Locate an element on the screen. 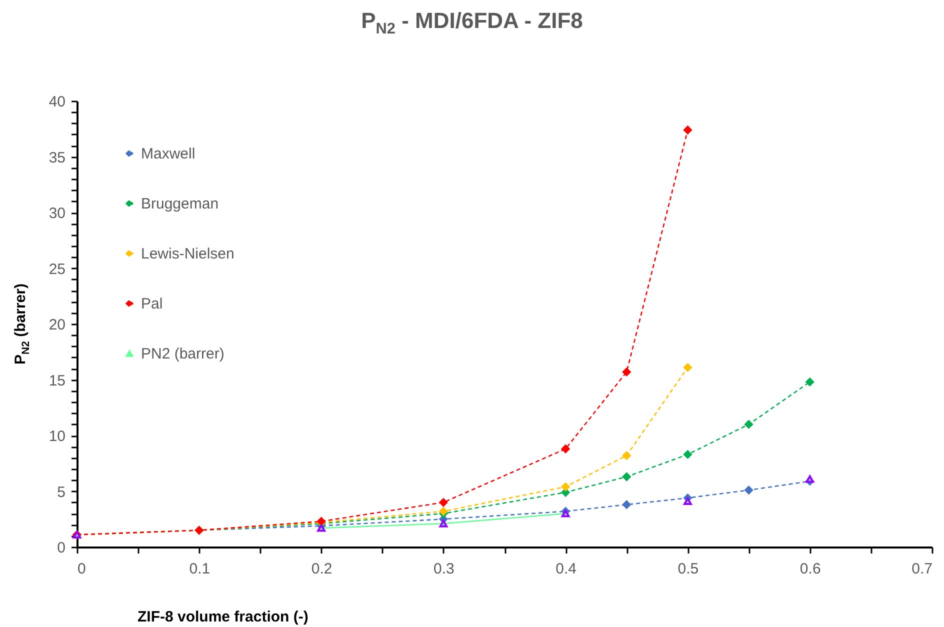 The height and width of the screenshot is (627, 944). x-tick-label: 0.6 is located at coordinates (810, 569).